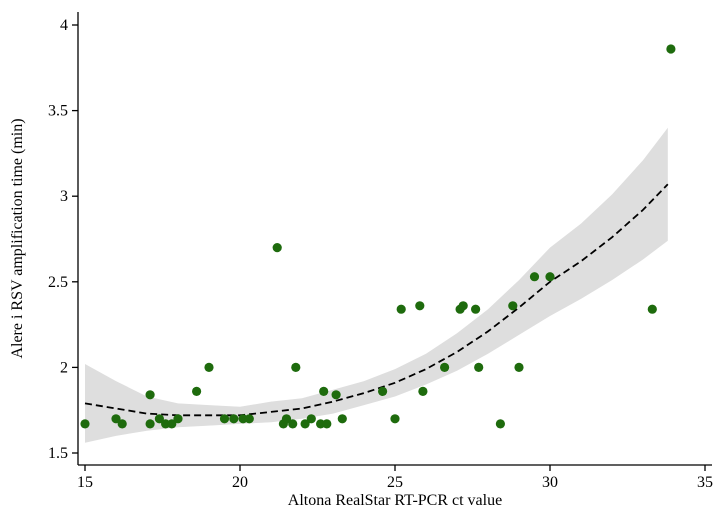  Describe the element at coordinates (58, 453) in the screenshot. I see `y-tick-label: 1.5` at that location.